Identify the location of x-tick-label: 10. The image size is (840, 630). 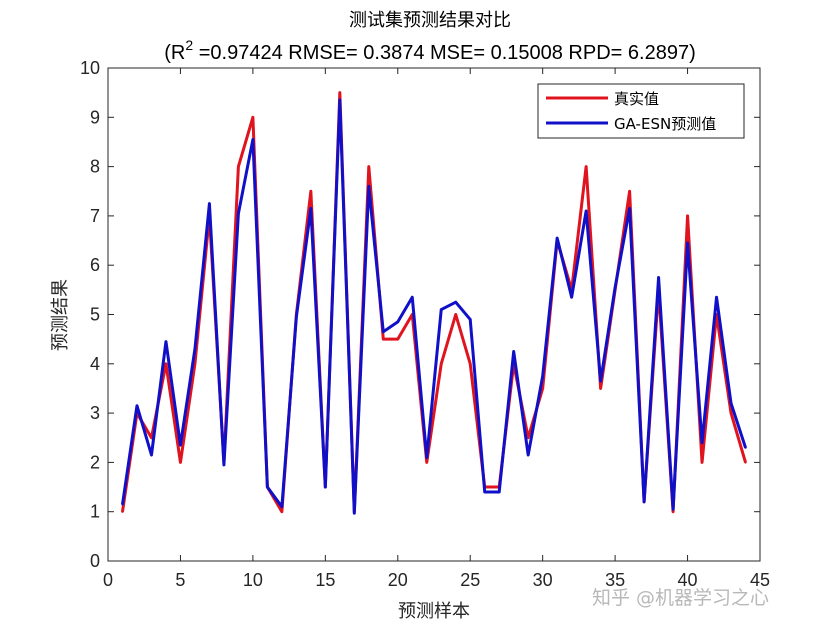
(253, 580).